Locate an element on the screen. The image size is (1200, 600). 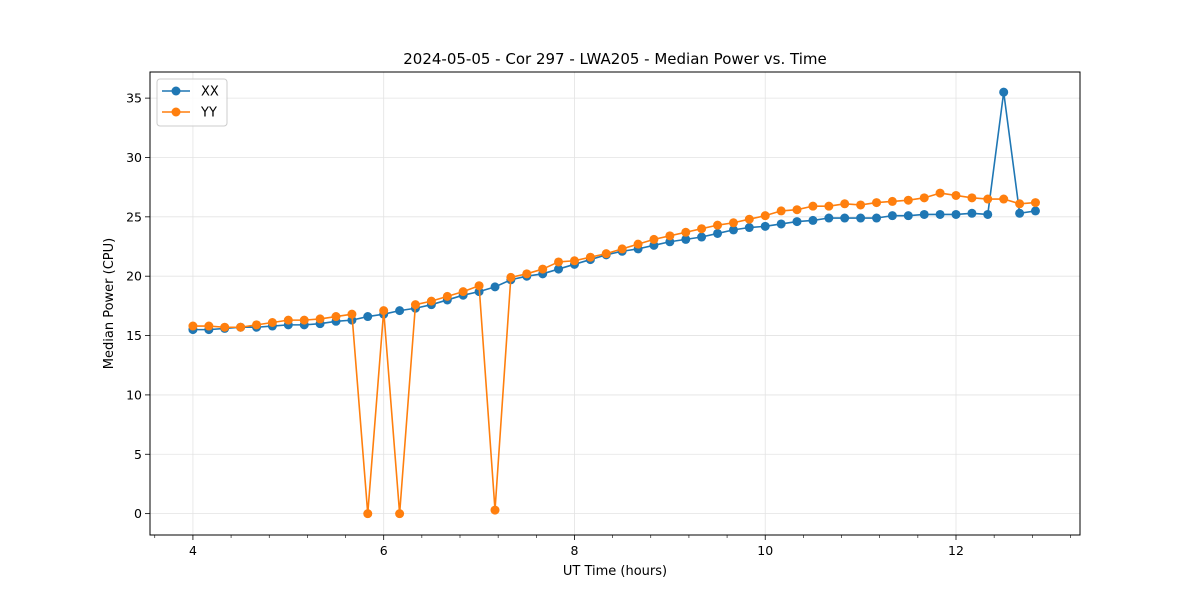
y-tick-label: 30 is located at coordinates (134, 157).